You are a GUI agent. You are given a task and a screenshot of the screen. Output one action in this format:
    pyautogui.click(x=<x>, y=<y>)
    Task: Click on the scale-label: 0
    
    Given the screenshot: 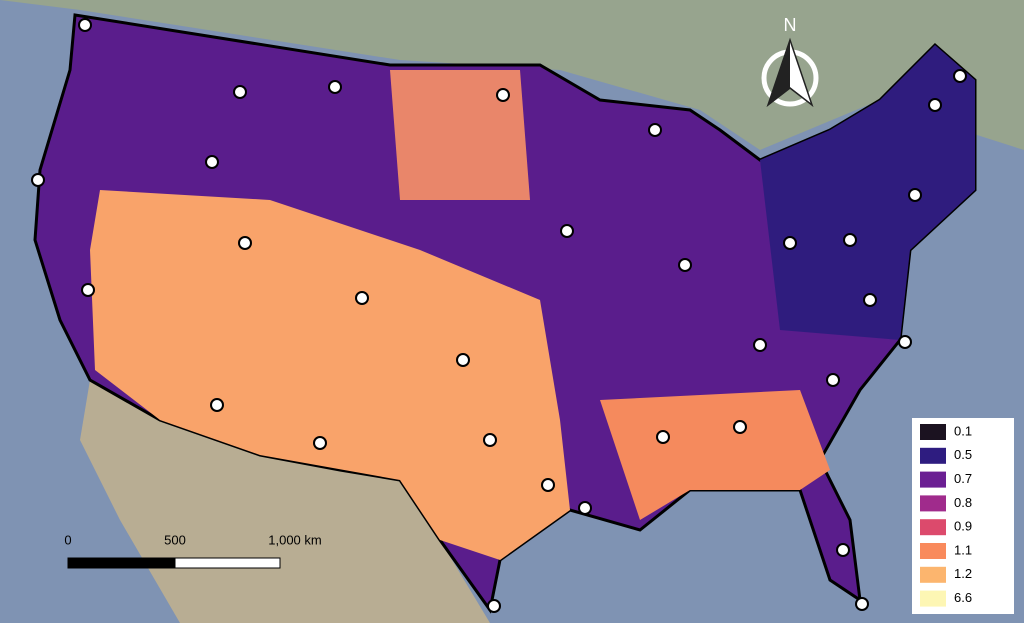 What is the action you would take?
    pyautogui.click(x=67, y=539)
    